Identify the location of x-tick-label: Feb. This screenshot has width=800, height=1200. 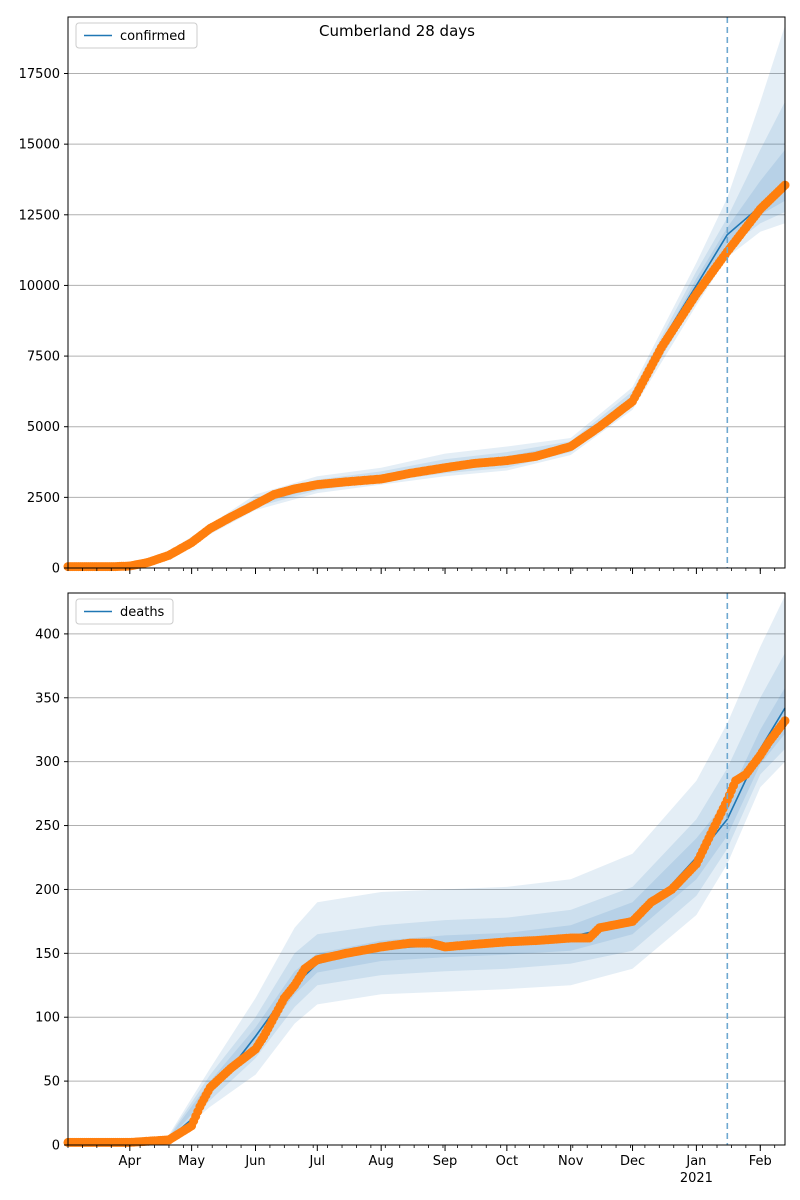
(760, 1161).